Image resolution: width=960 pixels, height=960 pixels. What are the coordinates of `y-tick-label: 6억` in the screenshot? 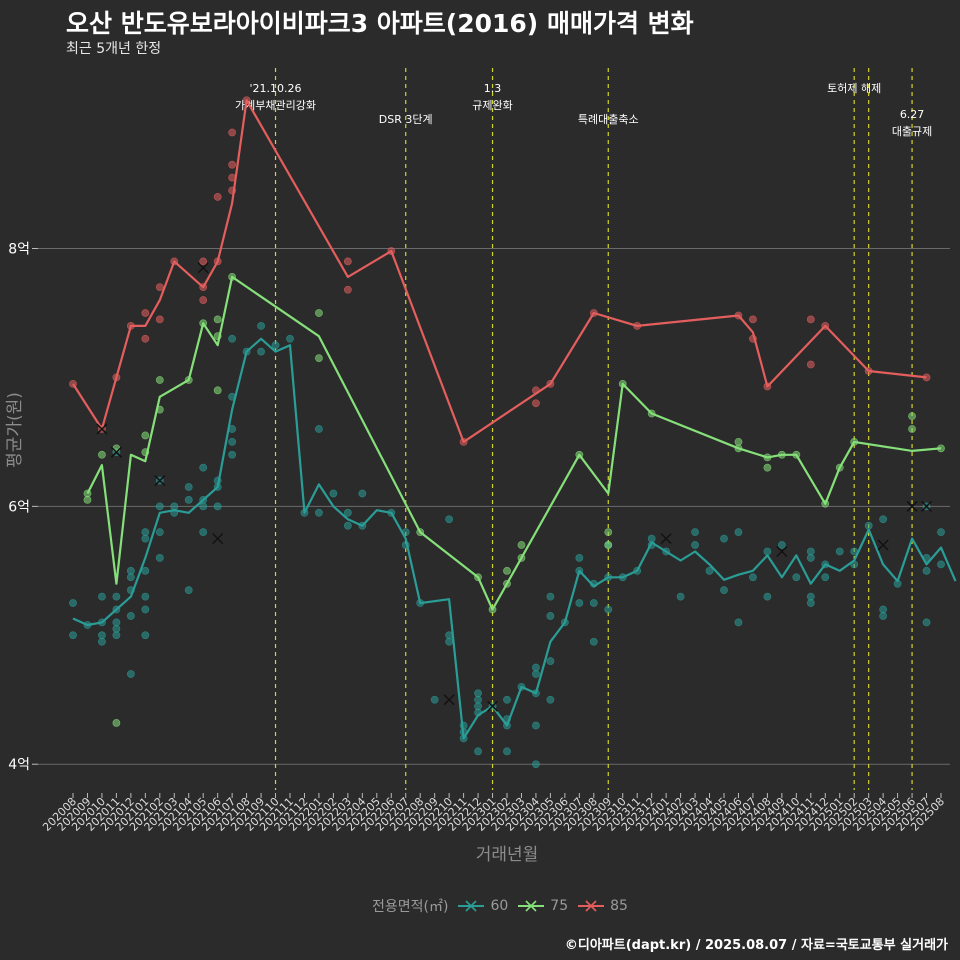 It's located at (19, 507).